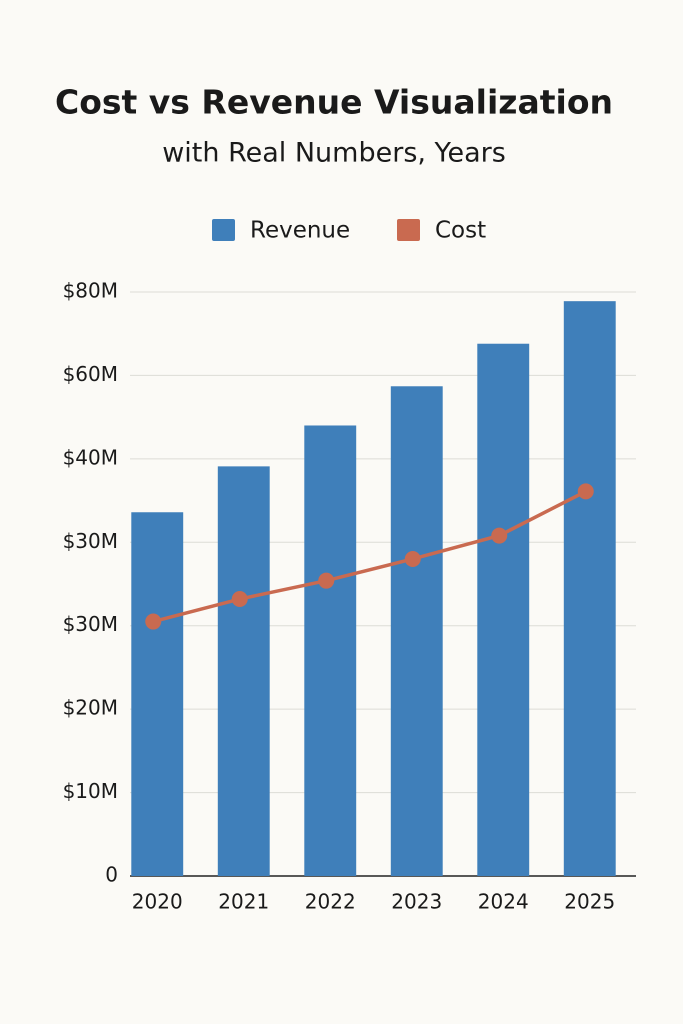 This screenshot has height=1024, width=683. Describe the element at coordinates (460, 231) in the screenshot. I see `legend-label: Cost` at that location.